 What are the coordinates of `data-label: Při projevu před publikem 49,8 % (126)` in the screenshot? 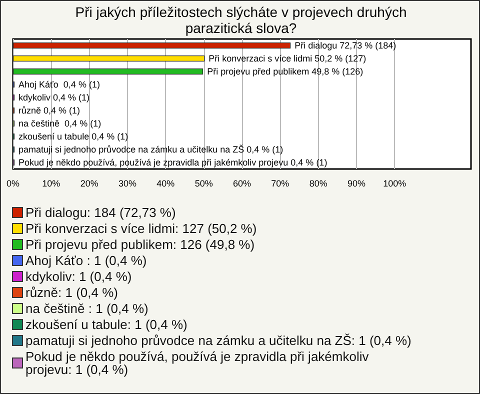 It's located at (285, 71).